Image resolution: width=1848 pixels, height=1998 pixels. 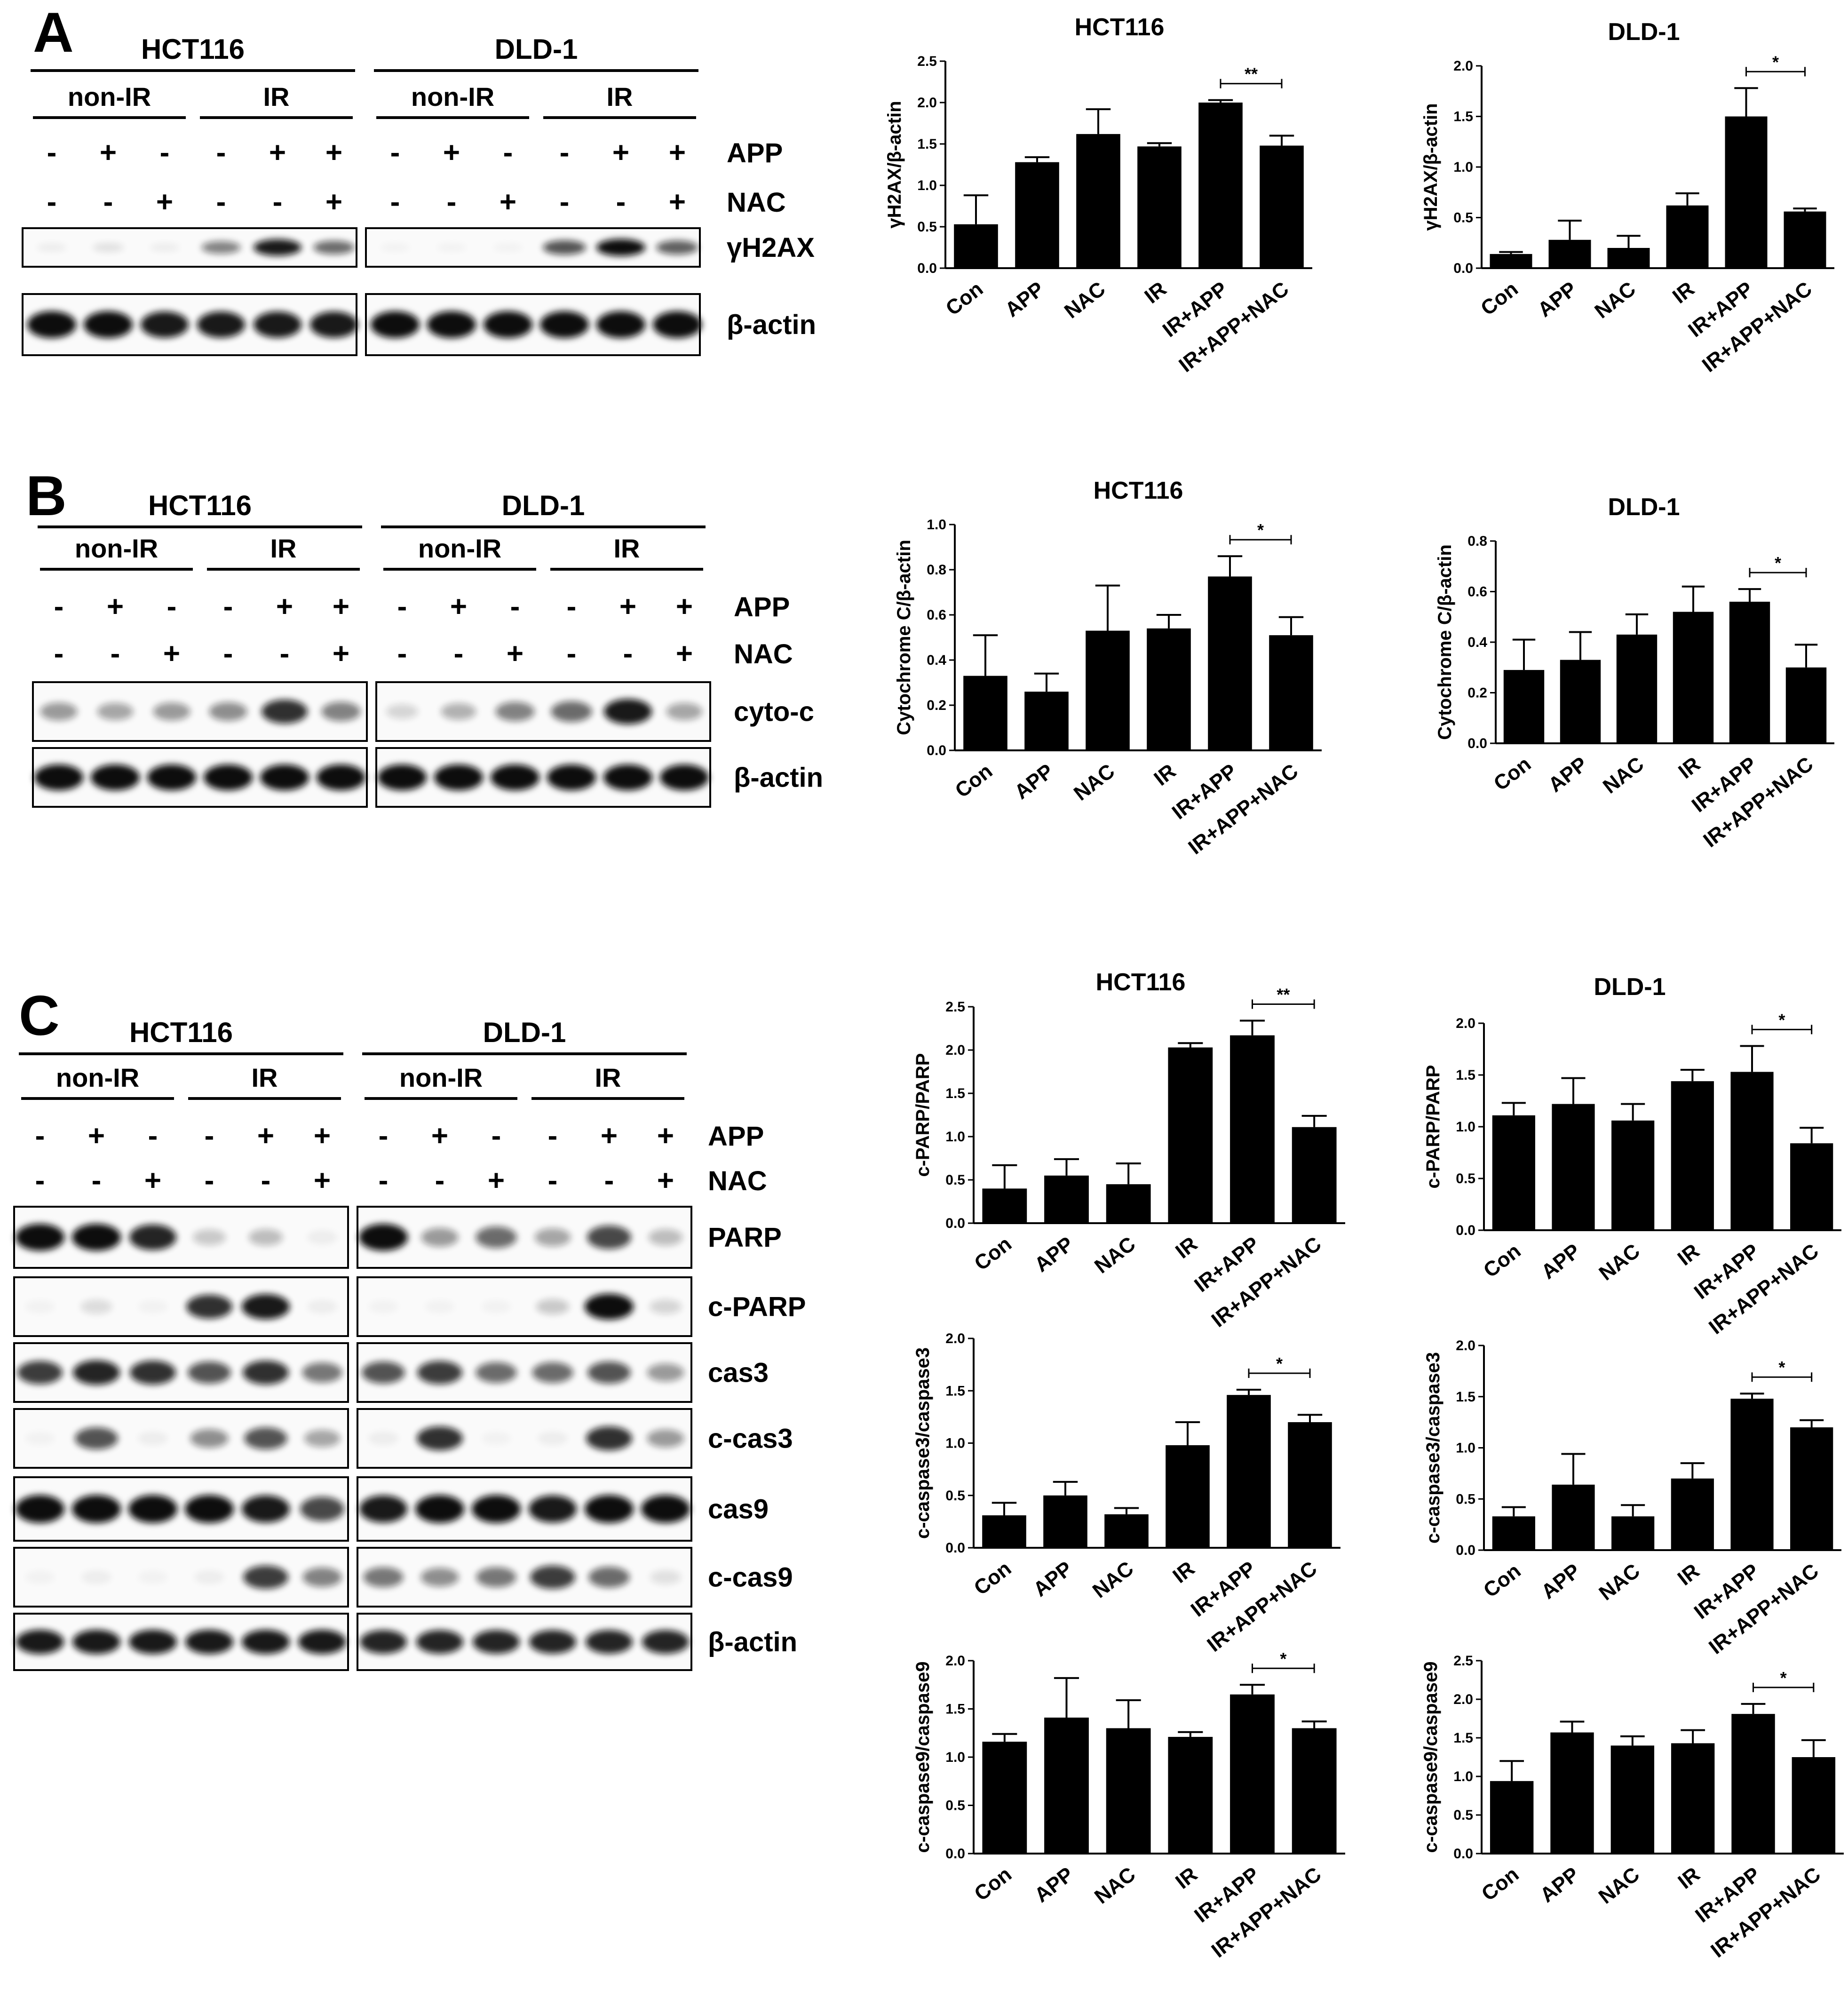 What do you see at coordinates (937, 661) in the screenshot?
I see `y-tick-label: 0.4` at bounding box center [937, 661].